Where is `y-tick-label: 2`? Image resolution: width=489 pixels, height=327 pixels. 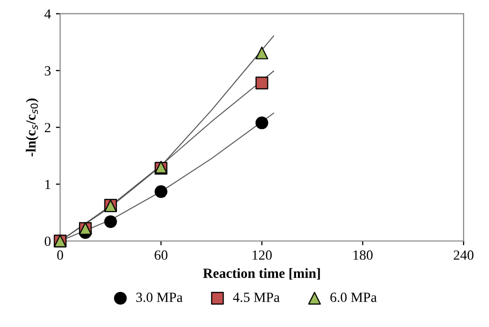
y-tick-label: 2 is located at coordinates (47, 127).